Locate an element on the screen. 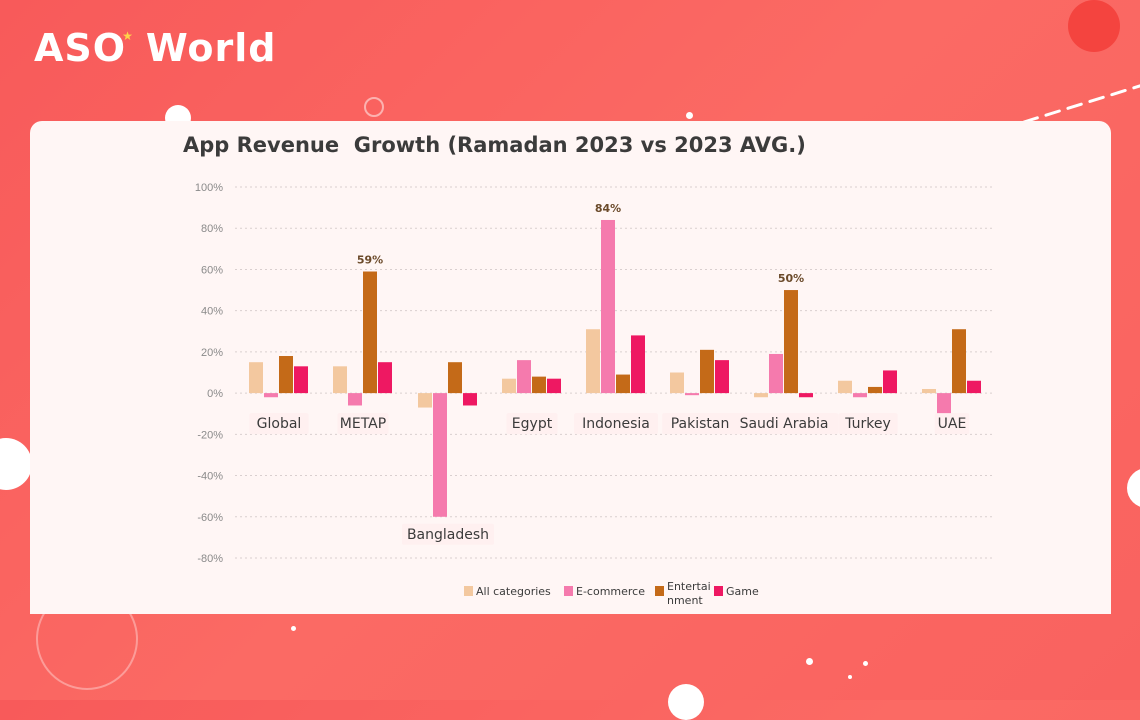 This screenshot has width=1140, height=720. legend-label: Entertai is located at coordinates (689, 586).